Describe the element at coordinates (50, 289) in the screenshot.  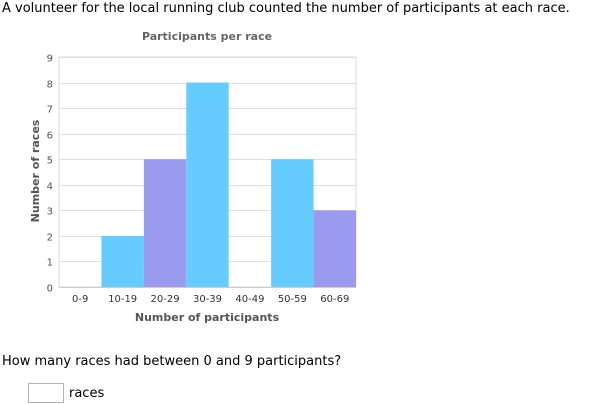
I see `y-tick-label: 0` at that location.